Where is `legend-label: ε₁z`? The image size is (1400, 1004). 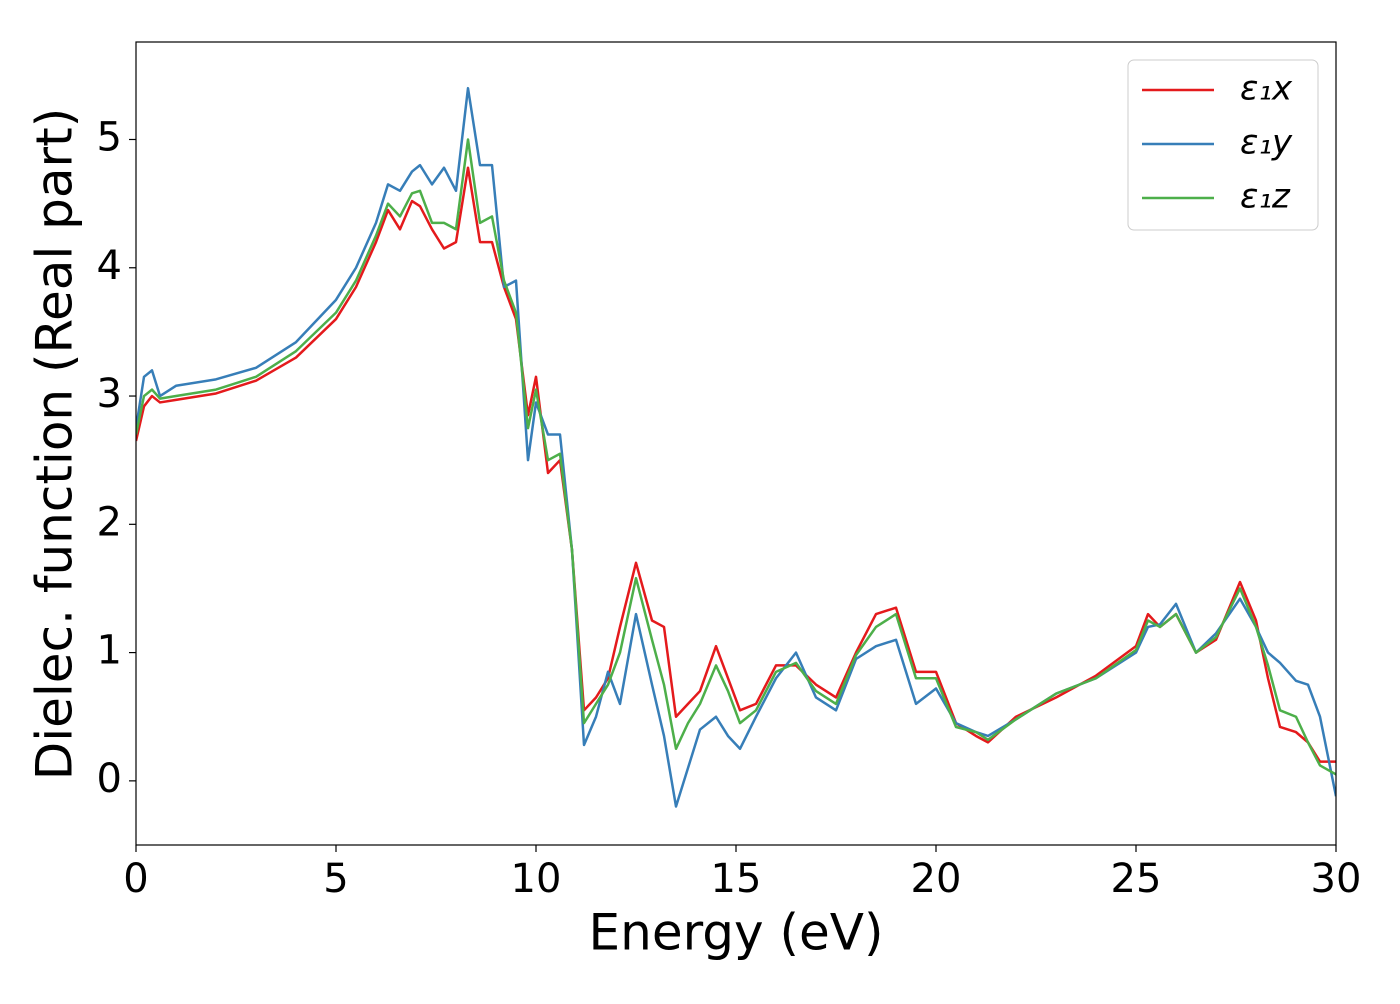
legend-label: ε₁z is located at coordinates (1265, 197).